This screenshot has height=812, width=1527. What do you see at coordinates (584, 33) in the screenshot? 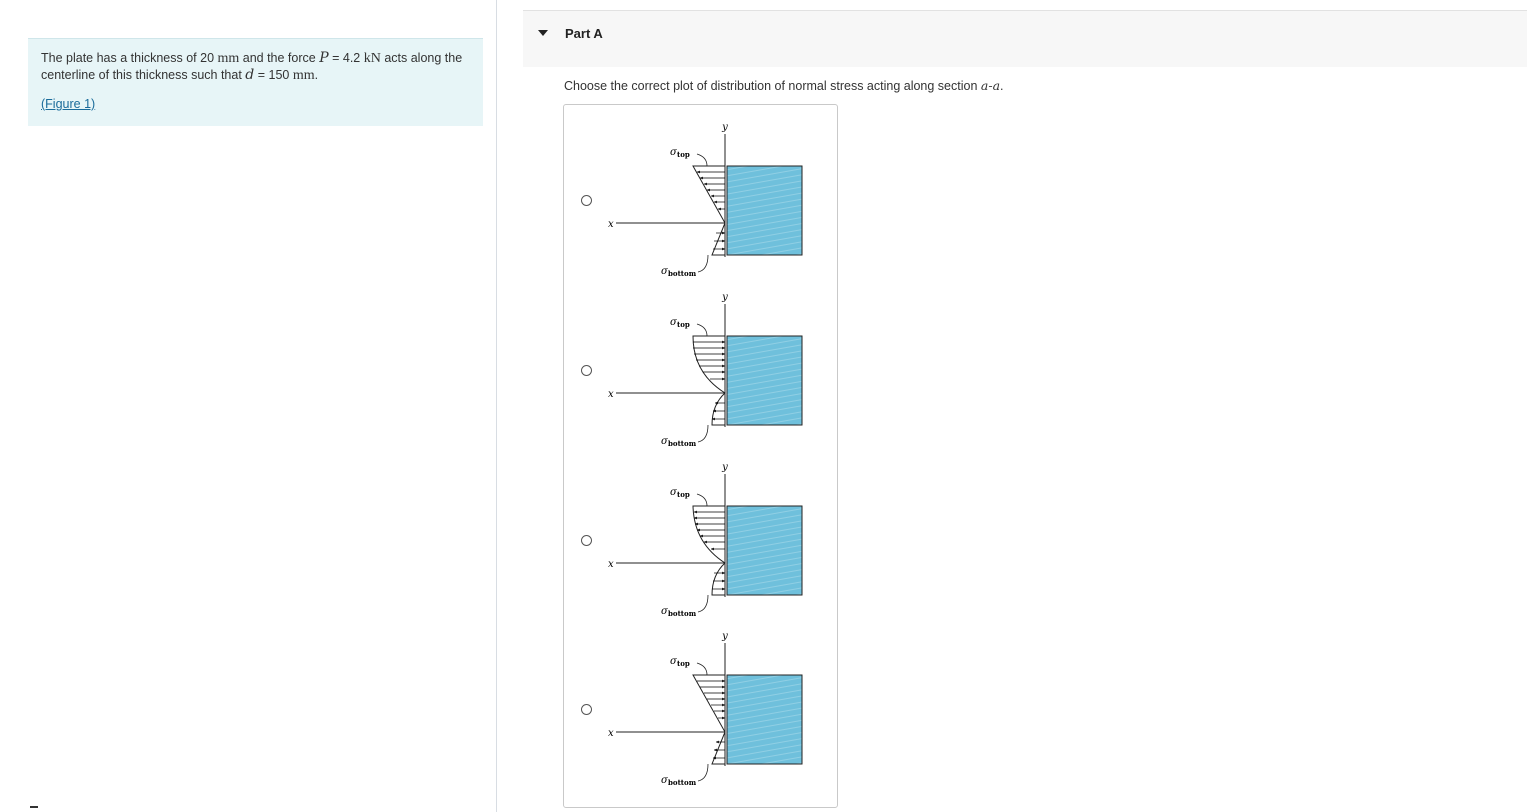
I see `part-title: Part A` at bounding box center [584, 33].